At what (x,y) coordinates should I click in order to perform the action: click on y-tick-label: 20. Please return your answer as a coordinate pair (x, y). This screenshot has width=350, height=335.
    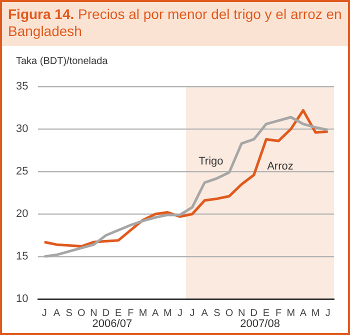
    Looking at the image, I should click on (22, 214).